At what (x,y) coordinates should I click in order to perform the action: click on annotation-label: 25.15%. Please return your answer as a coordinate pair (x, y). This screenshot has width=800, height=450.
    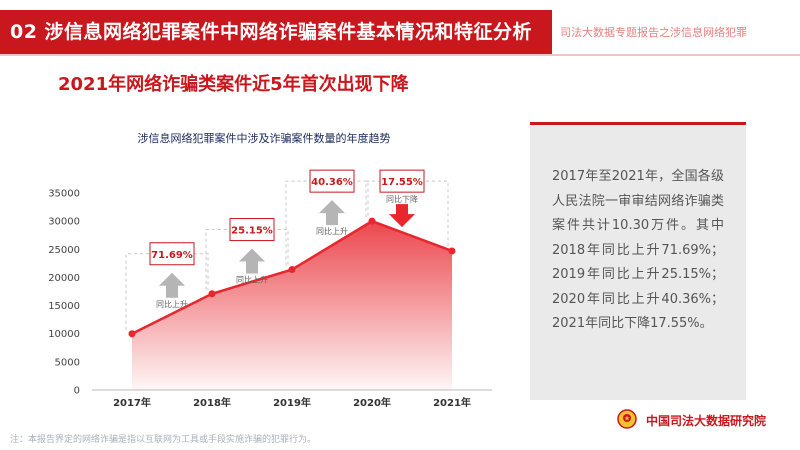
    Looking at the image, I should click on (252, 231).